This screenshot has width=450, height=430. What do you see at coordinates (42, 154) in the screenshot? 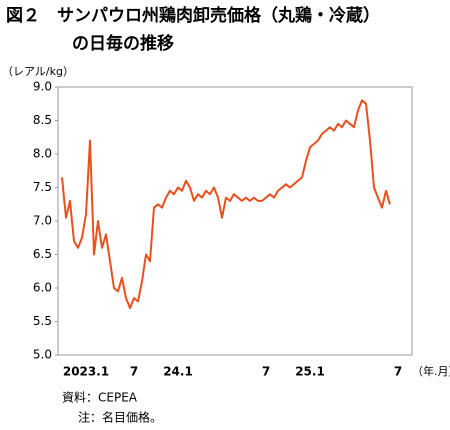
I see `y-tick-label: 8.0` at bounding box center [42, 154].